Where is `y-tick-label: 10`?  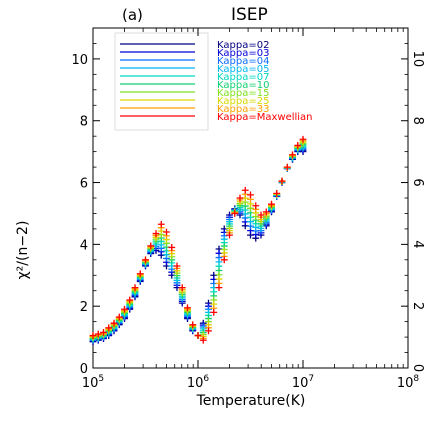
y-tick-label: 10 is located at coordinates (79, 60).